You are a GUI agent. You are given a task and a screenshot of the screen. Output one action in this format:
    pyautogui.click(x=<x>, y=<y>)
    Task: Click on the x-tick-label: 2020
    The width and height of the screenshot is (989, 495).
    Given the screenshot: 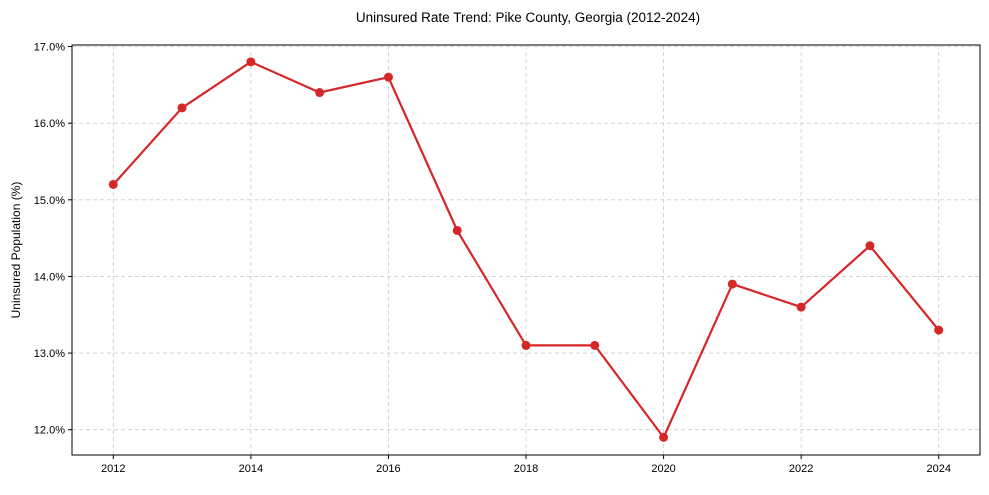 What is the action you would take?
    pyautogui.click(x=663, y=469)
    